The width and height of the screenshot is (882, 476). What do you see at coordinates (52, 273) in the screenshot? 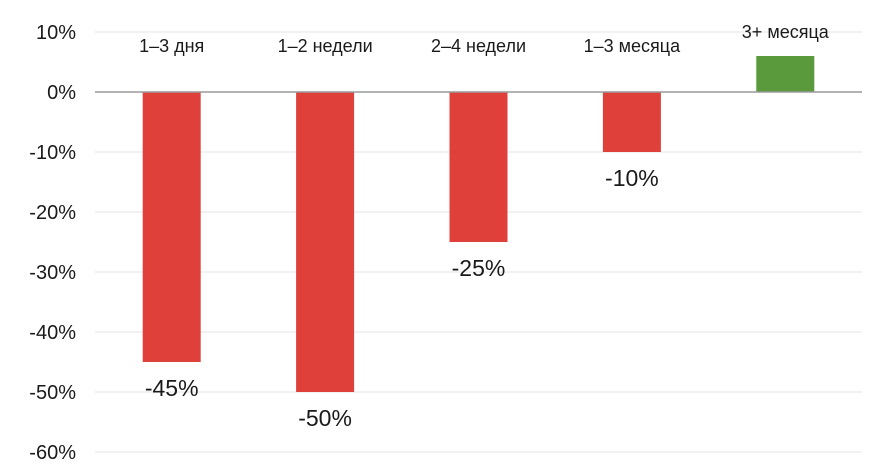
I see `y-tick-label: -30%` at bounding box center [52, 273].